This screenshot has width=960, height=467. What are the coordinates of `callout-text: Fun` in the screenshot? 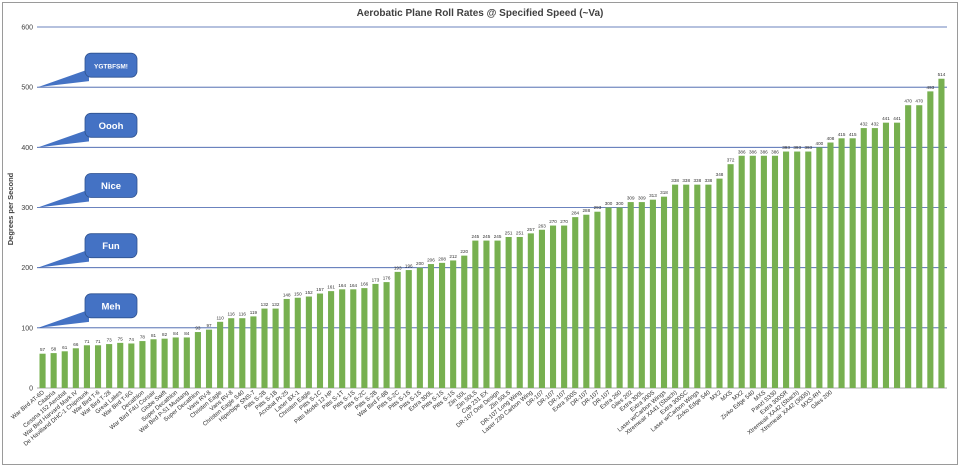 It's located at (111, 246).